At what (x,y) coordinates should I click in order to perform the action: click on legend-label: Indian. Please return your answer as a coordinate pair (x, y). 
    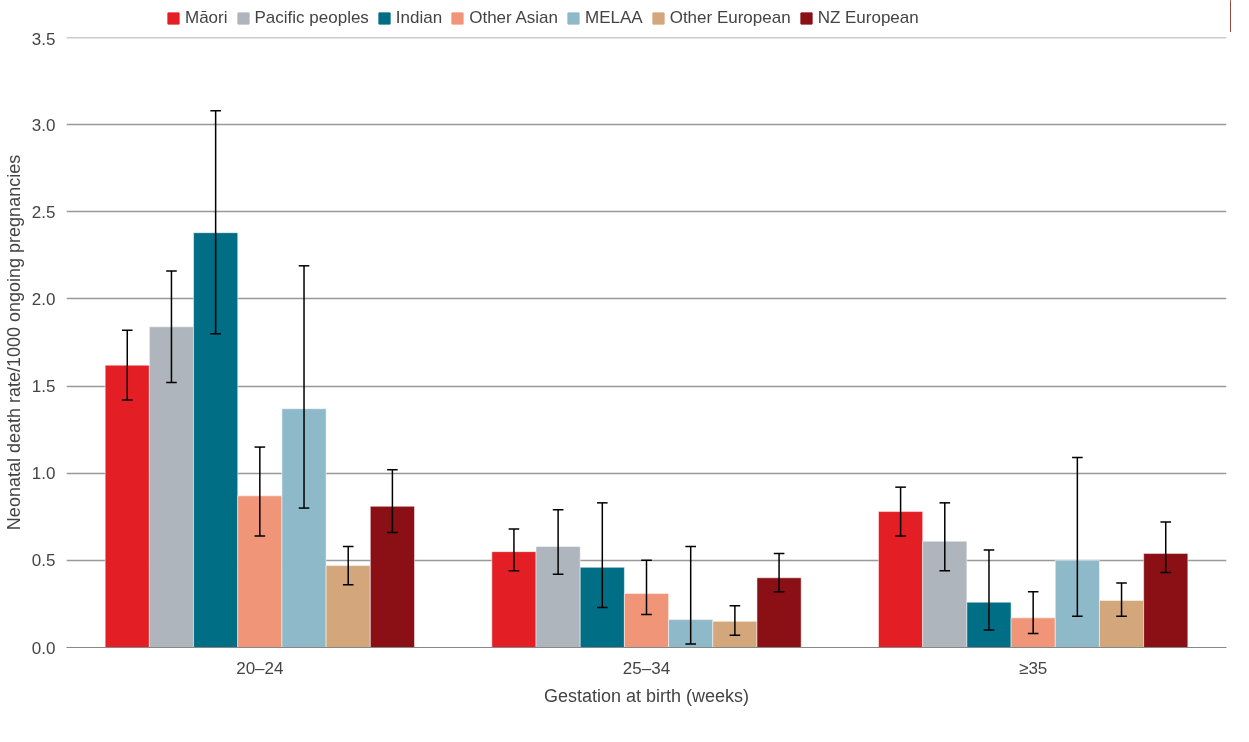
    Looking at the image, I should click on (419, 18).